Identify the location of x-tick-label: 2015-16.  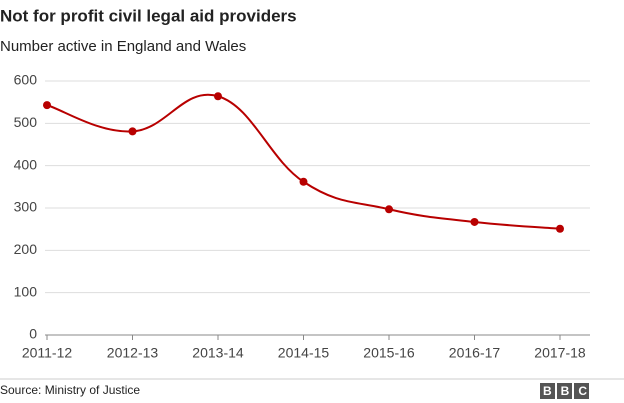
(389, 353).